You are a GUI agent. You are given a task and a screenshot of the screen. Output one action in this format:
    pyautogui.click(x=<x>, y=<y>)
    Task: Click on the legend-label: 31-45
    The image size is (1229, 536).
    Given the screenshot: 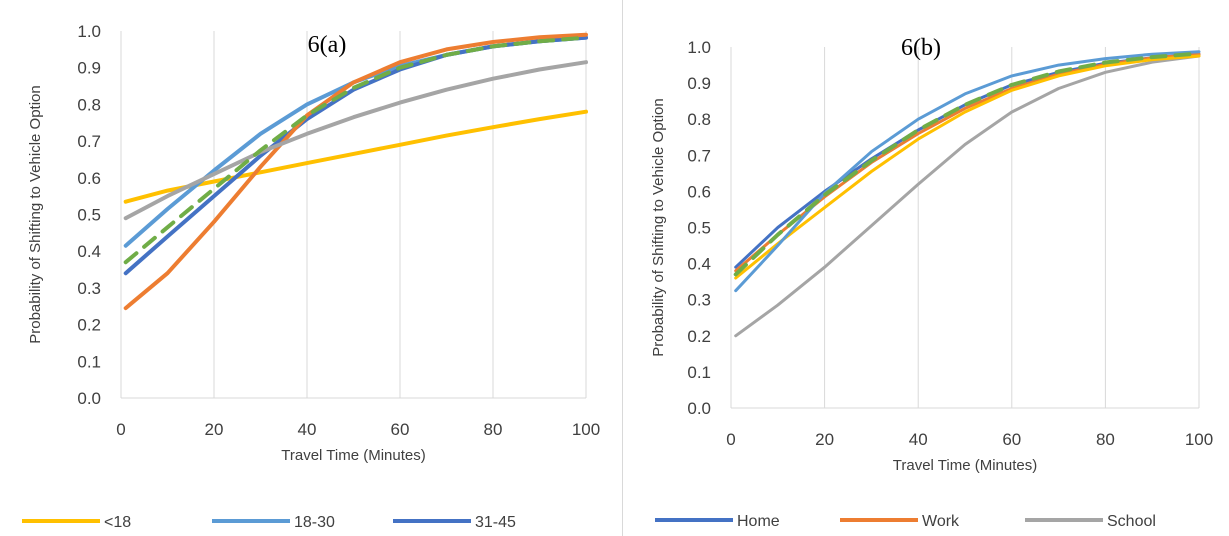 What is the action you would take?
    pyautogui.click(x=495, y=522)
    